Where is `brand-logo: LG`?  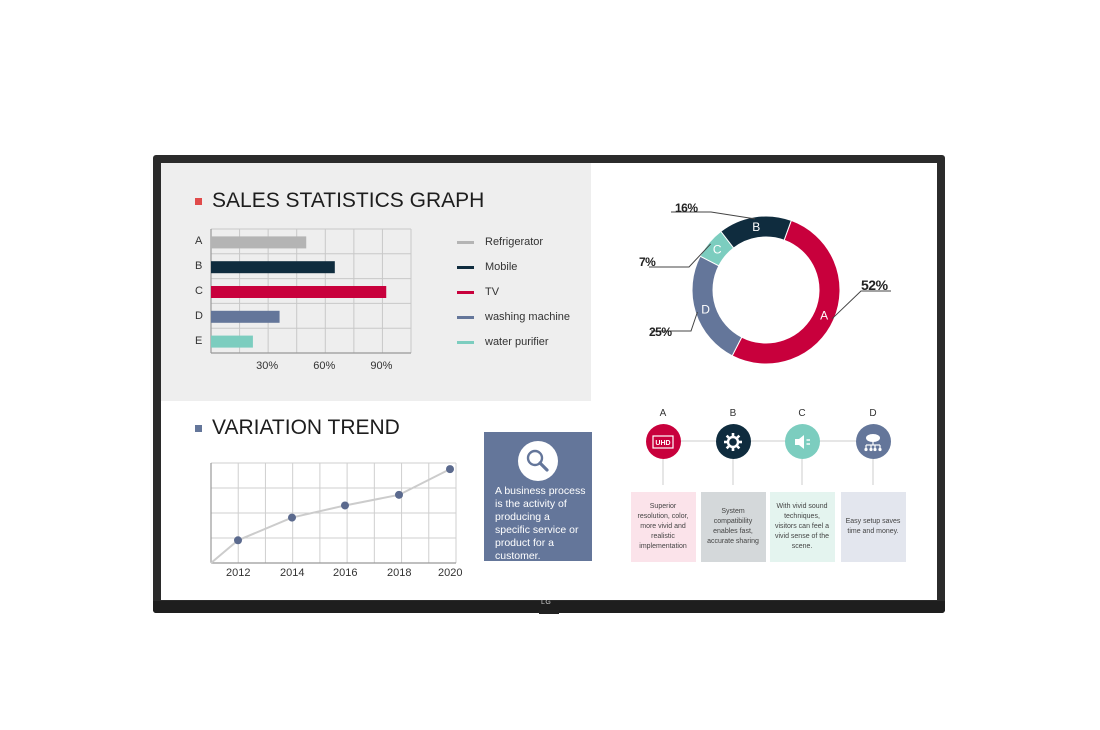
brand-logo: LG is located at coordinates (546, 602).